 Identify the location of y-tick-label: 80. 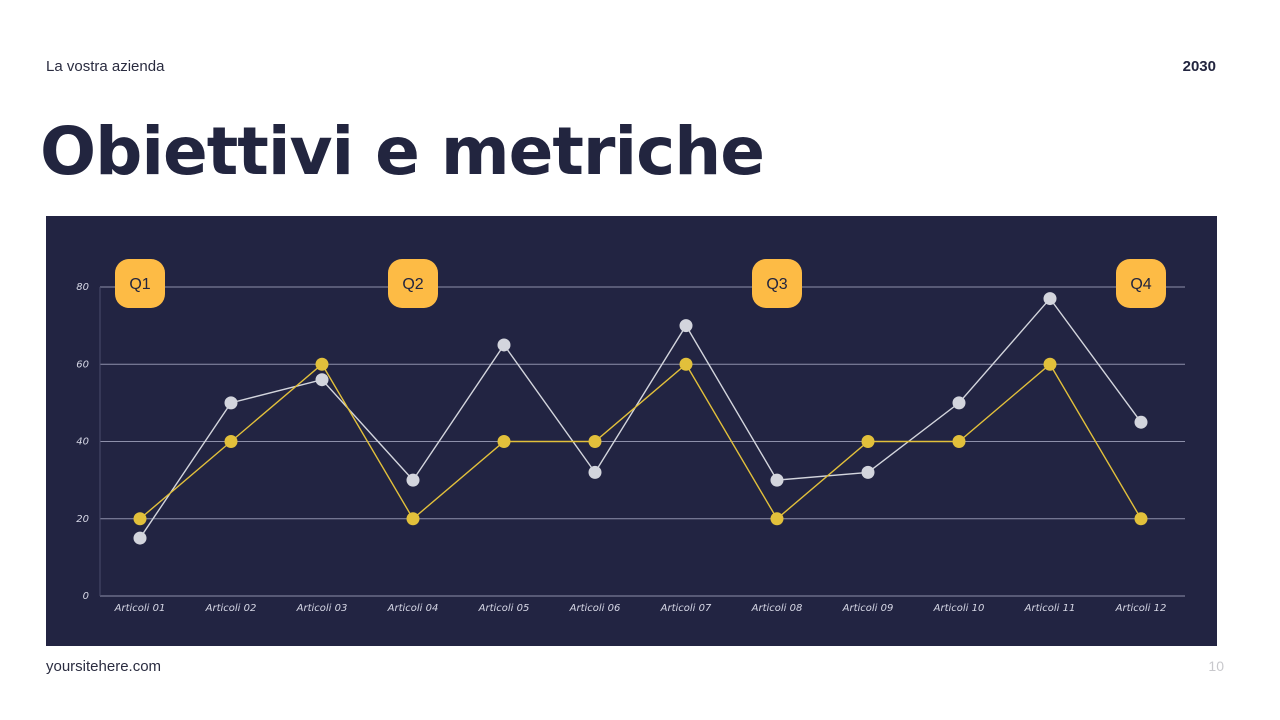
(82, 287).